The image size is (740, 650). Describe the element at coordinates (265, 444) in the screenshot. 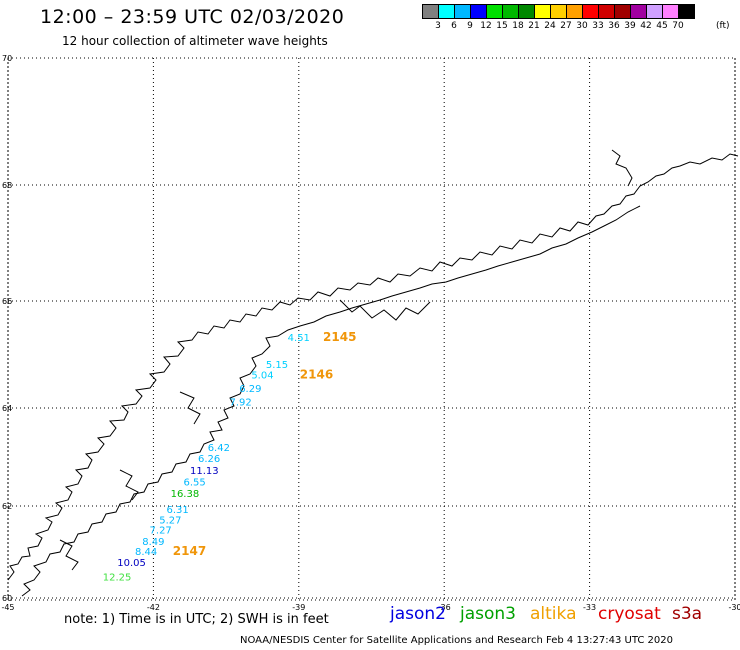

I see `pass-number-layer: 2145 2146 2147` at that location.